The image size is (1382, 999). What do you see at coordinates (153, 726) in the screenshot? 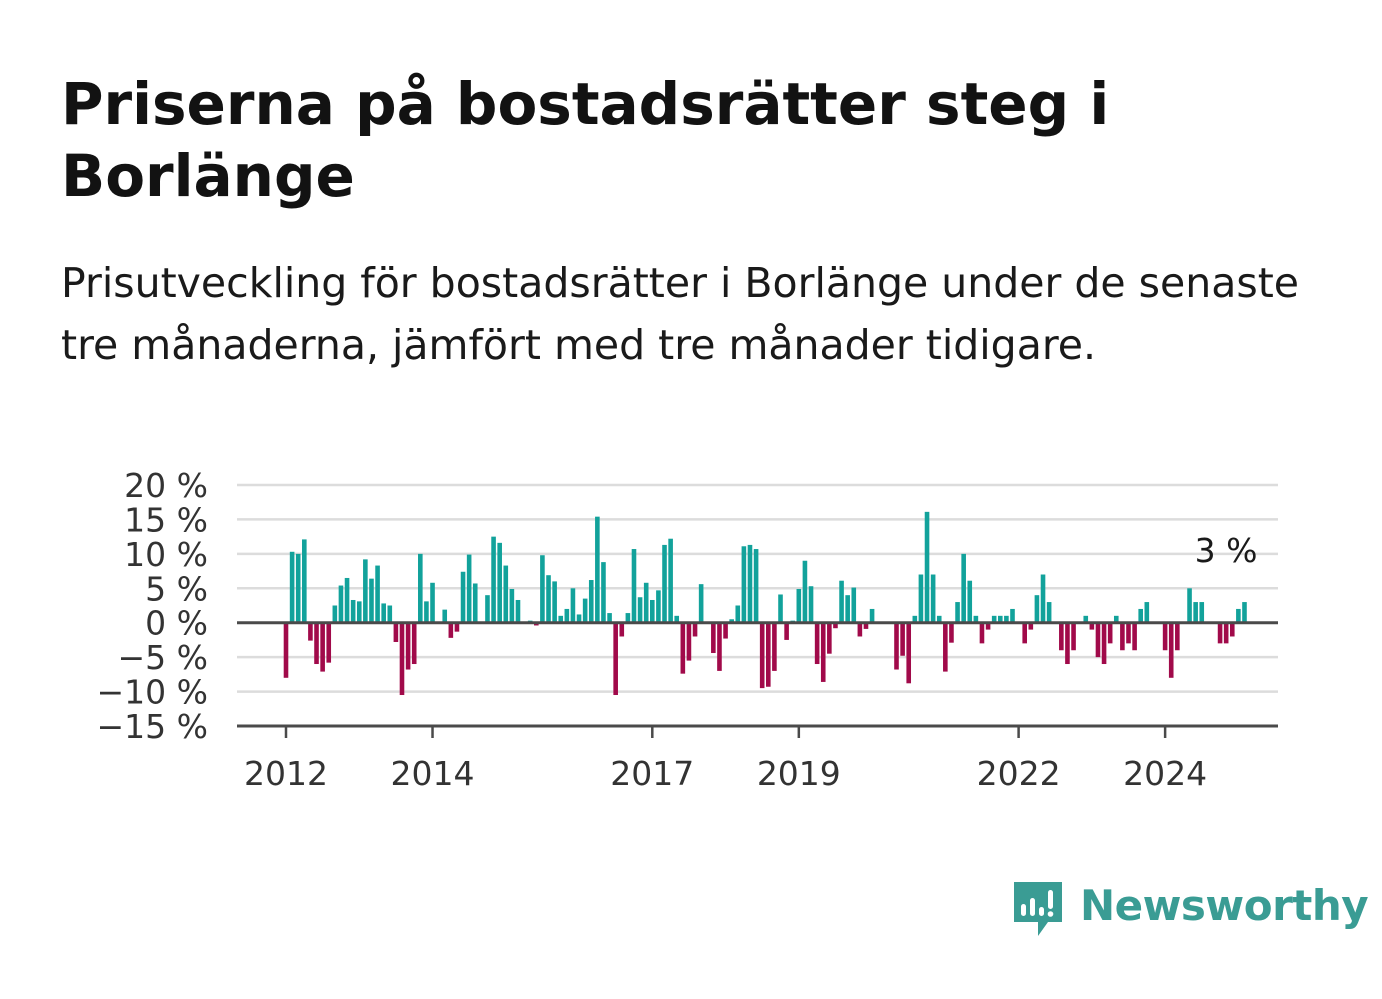
I see `y-tick-label: −15 %` at bounding box center [153, 726].